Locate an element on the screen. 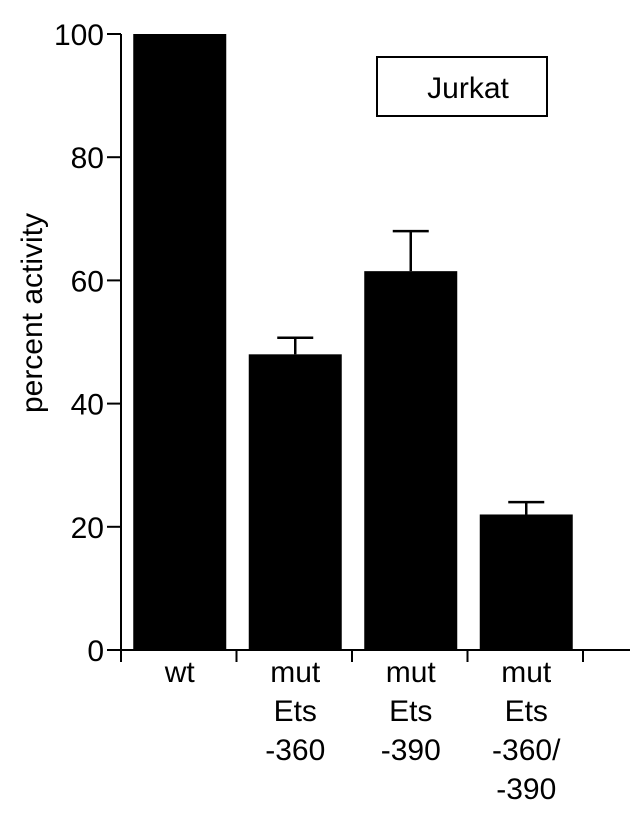 This screenshot has width=642, height=820. x-category-label: wt is located at coordinates (180, 672).